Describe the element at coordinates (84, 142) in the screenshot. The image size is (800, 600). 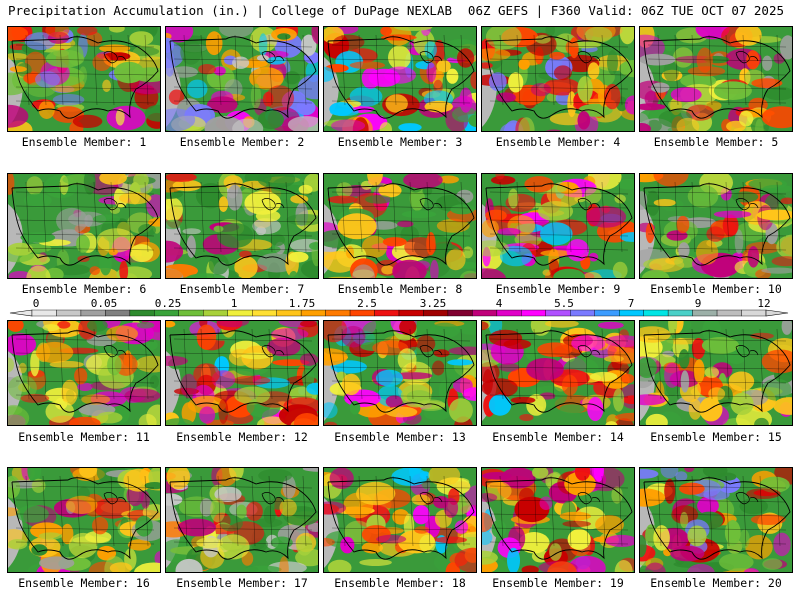
I see `ensemble-member-label: Ensemble Member: 1` at that location.